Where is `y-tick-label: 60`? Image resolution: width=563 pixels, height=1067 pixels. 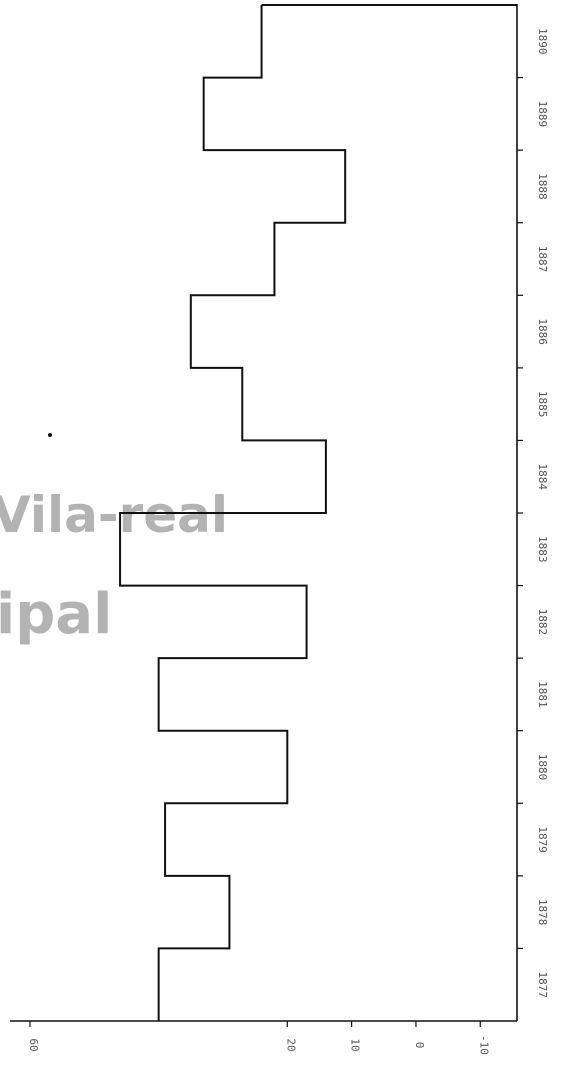 y-tick-label: 60 is located at coordinates (33, 1044).